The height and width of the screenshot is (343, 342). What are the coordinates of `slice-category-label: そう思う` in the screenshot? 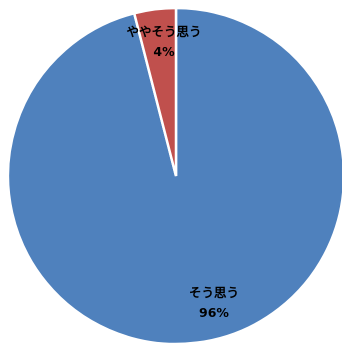 It's located at (214, 292).